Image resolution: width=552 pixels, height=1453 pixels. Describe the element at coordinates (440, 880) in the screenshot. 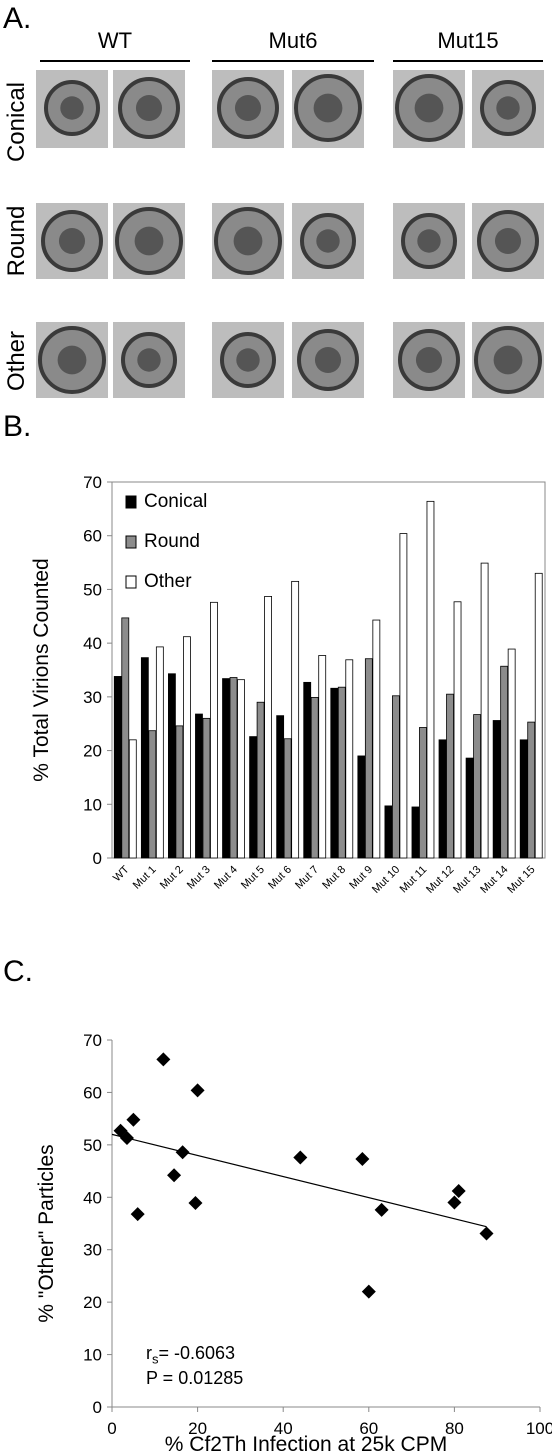

I see `x-tick-label: Mut 12` at that location.